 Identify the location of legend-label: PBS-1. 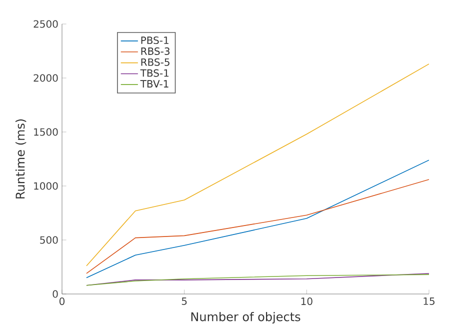
(154, 40).